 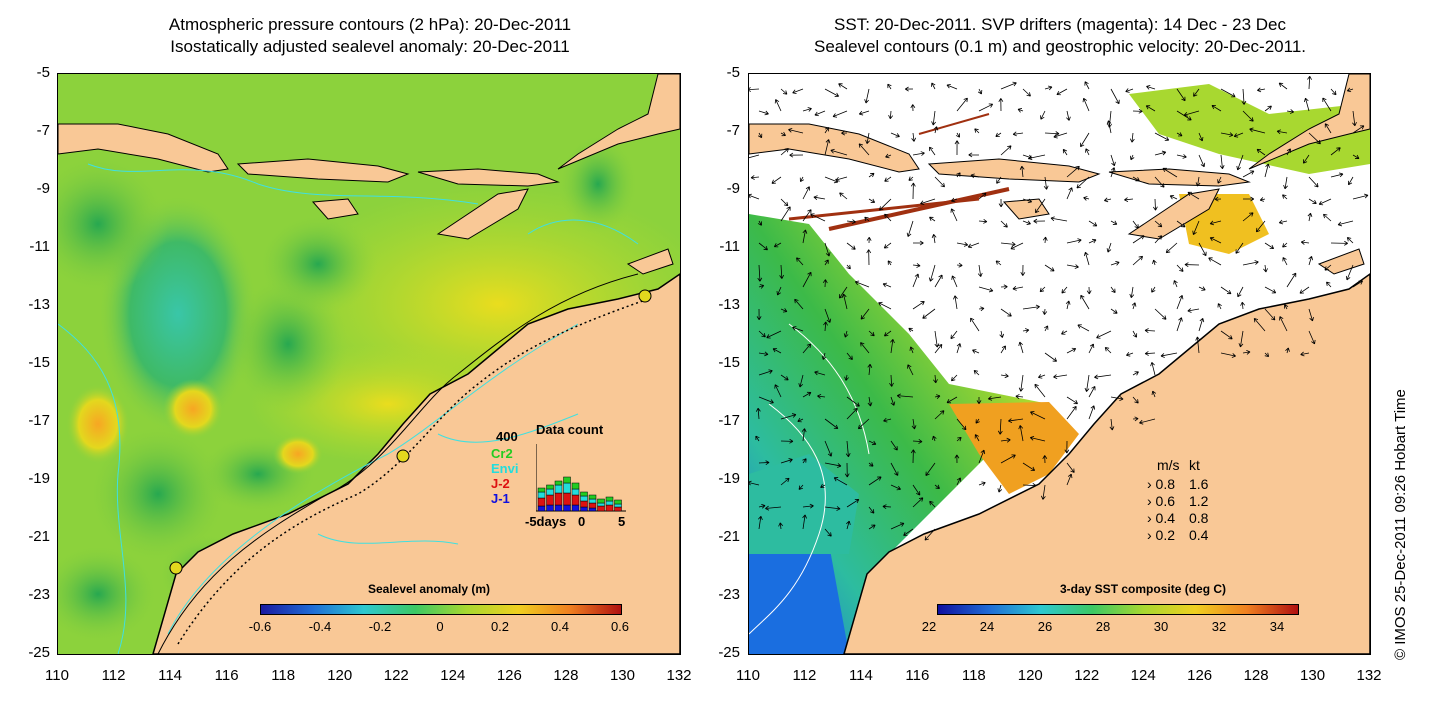 What do you see at coordinates (733, 188) in the screenshot?
I see `y-tick-label: -9` at bounding box center [733, 188].